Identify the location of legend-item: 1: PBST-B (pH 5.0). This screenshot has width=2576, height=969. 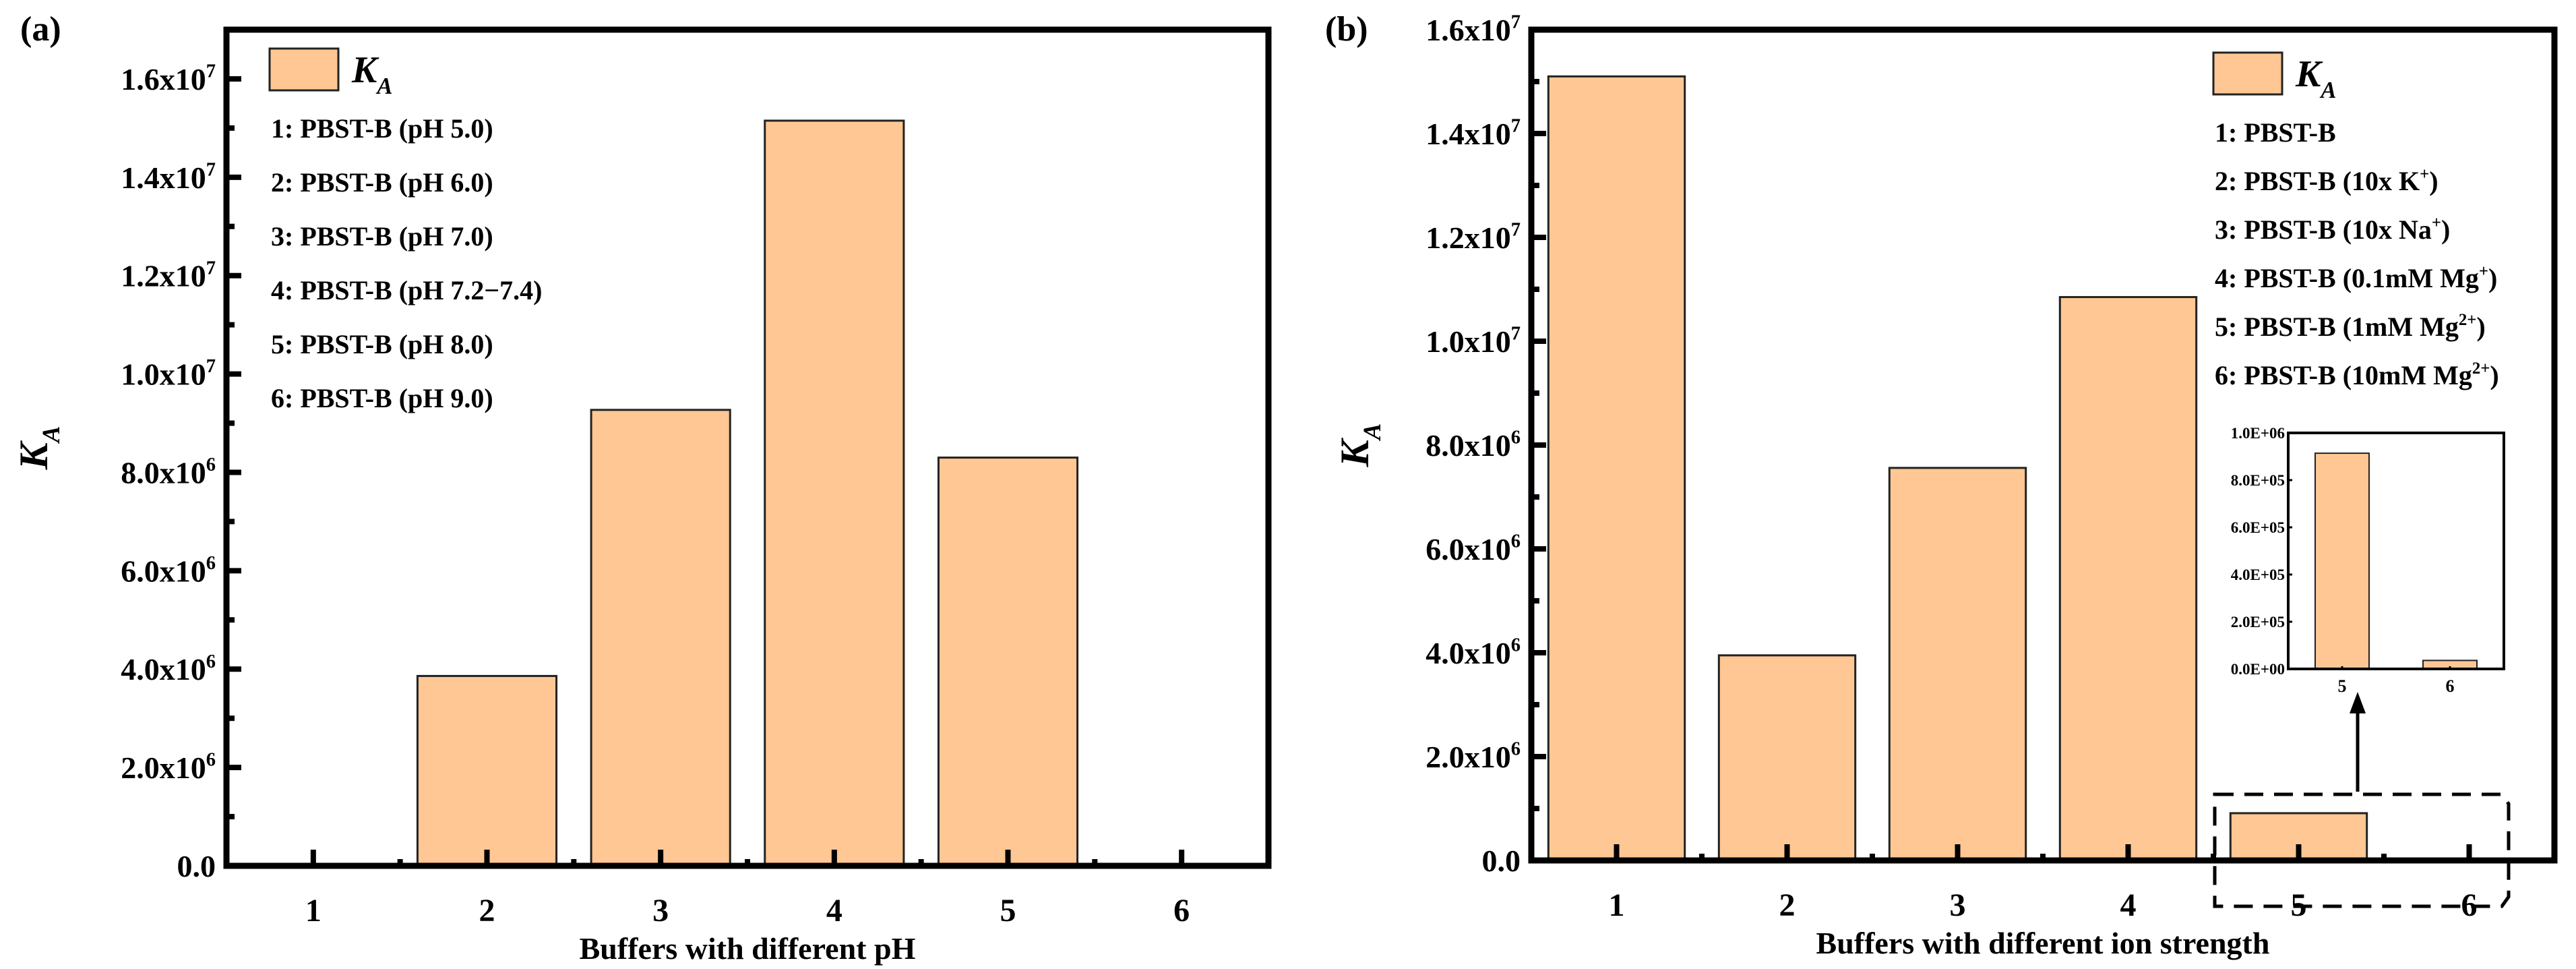
(382, 128).